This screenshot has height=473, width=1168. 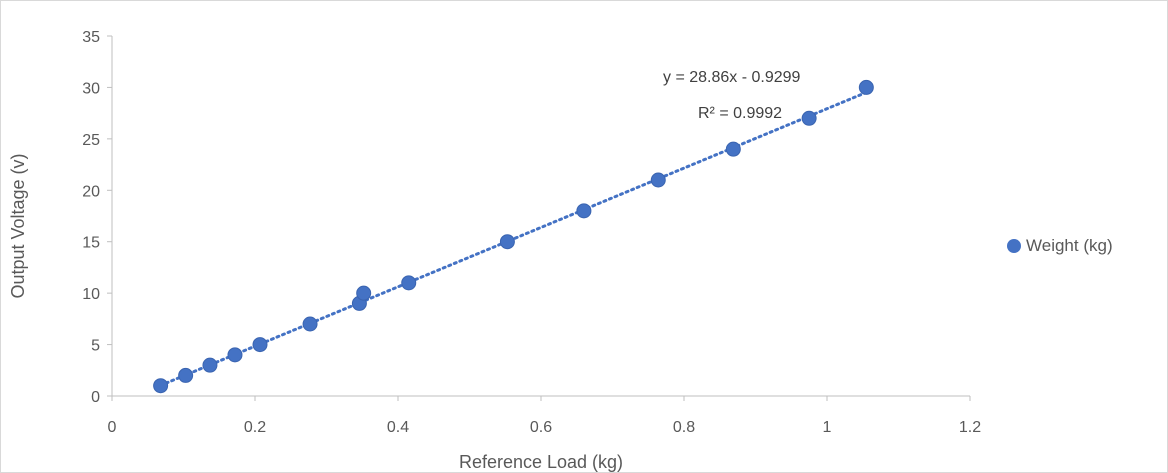 What do you see at coordinates (91, 243) in the screenshot?
I see `y-tick-label: 15` at bounding box center [91, 243].